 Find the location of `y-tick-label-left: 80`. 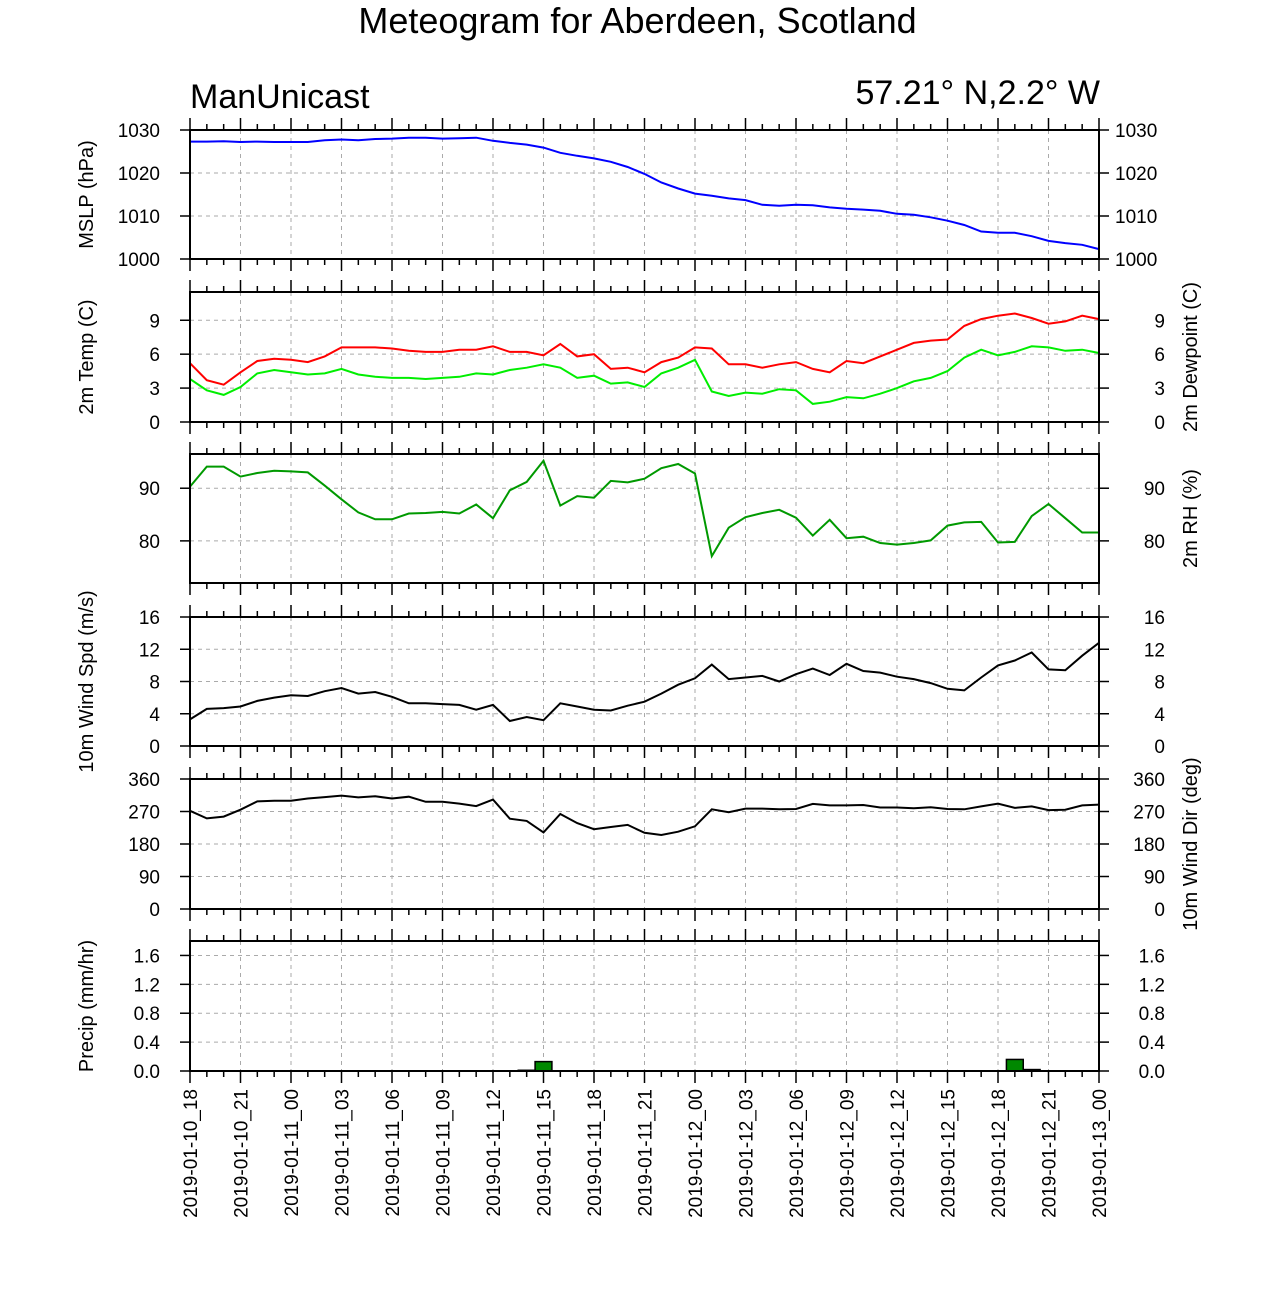

y-tick-label-left: 80 is located at coordinates (149, 542).